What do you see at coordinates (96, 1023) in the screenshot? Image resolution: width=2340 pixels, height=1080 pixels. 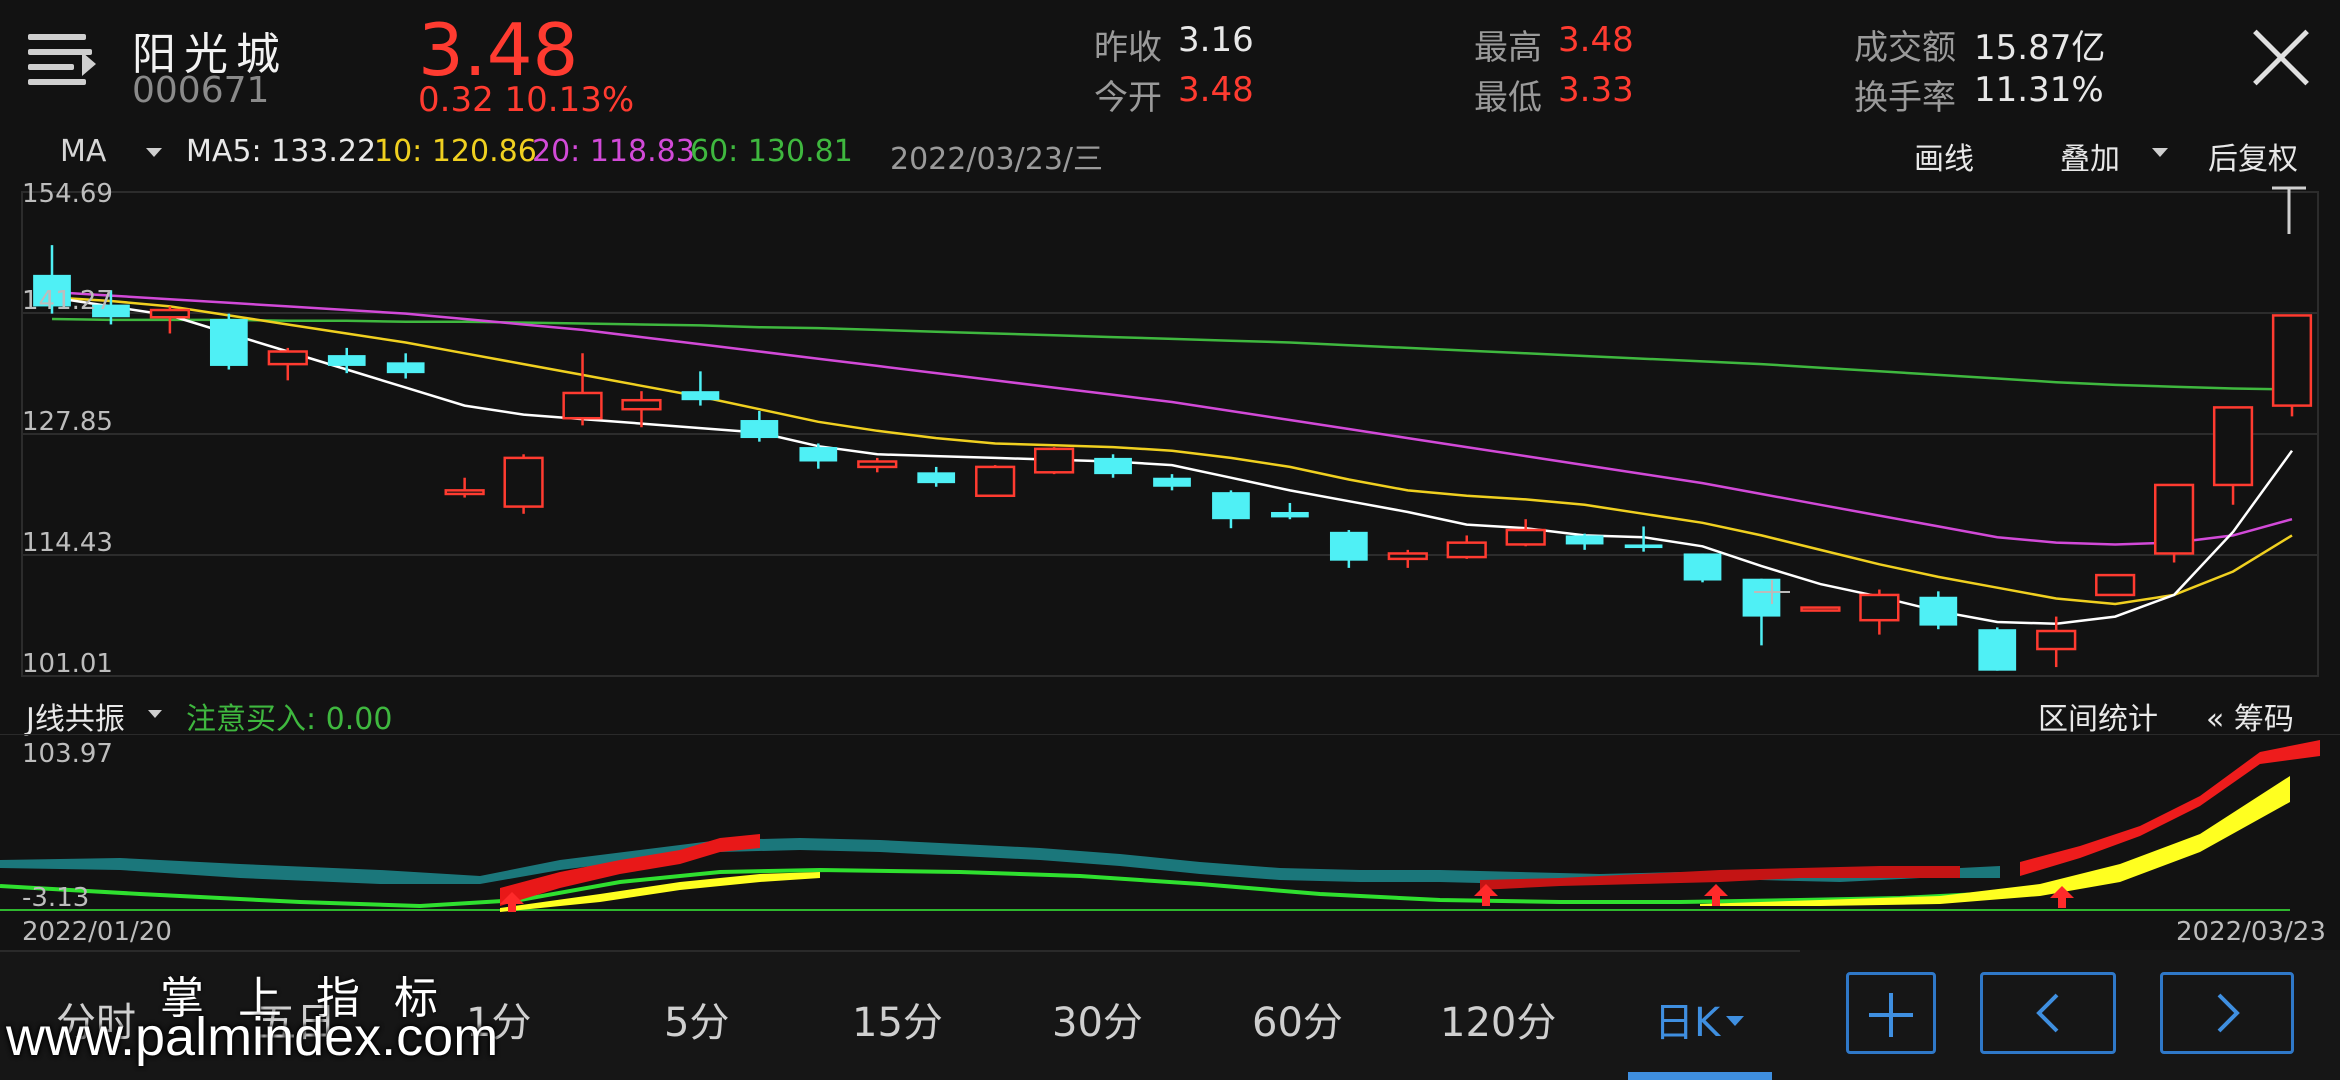 I see `period-tab-intraday: 分时` at bounding box center [96, 1023].